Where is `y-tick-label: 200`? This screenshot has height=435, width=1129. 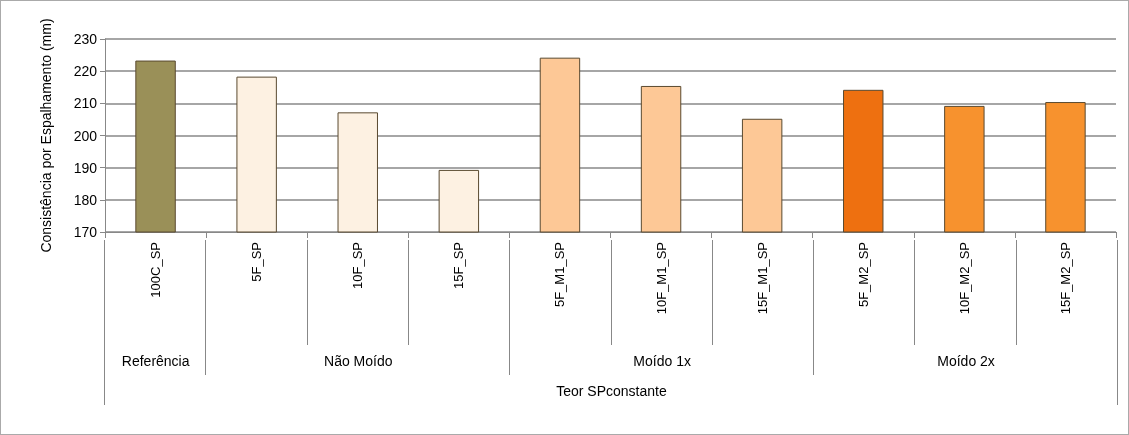 y-tick-label: 200 is located at coordinates (85, 135).